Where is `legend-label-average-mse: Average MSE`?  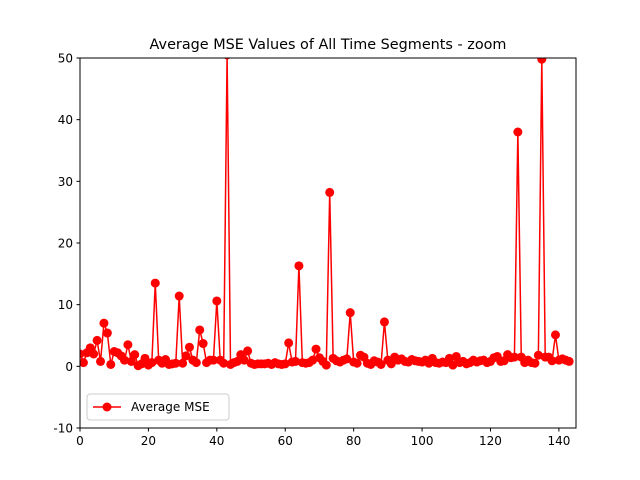 legend-label-average-mse: Average MSE is located at coordinates (170, 407).